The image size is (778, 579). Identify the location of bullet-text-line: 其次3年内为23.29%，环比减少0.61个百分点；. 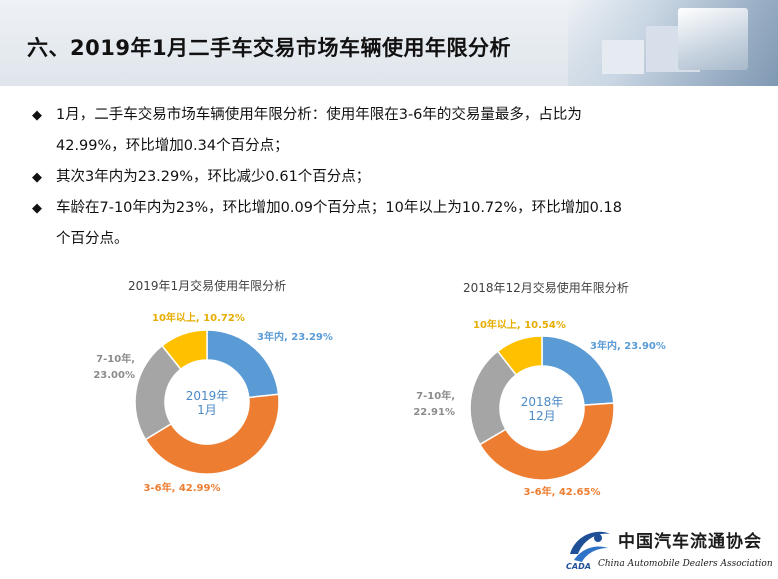
(213, 177).